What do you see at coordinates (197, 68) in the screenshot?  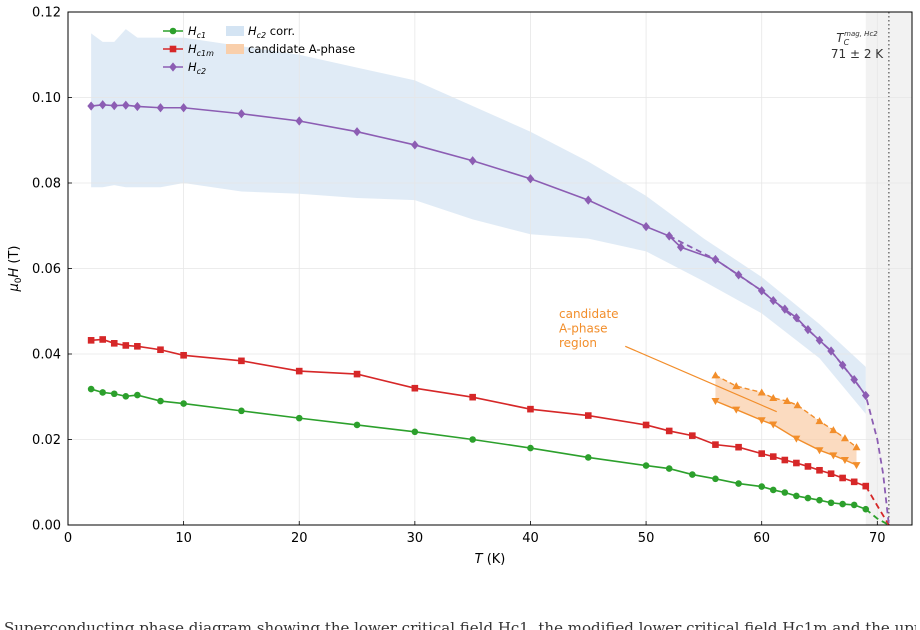 I see `legend-hc2-label: Hc2` at bounding box center [197, 68].